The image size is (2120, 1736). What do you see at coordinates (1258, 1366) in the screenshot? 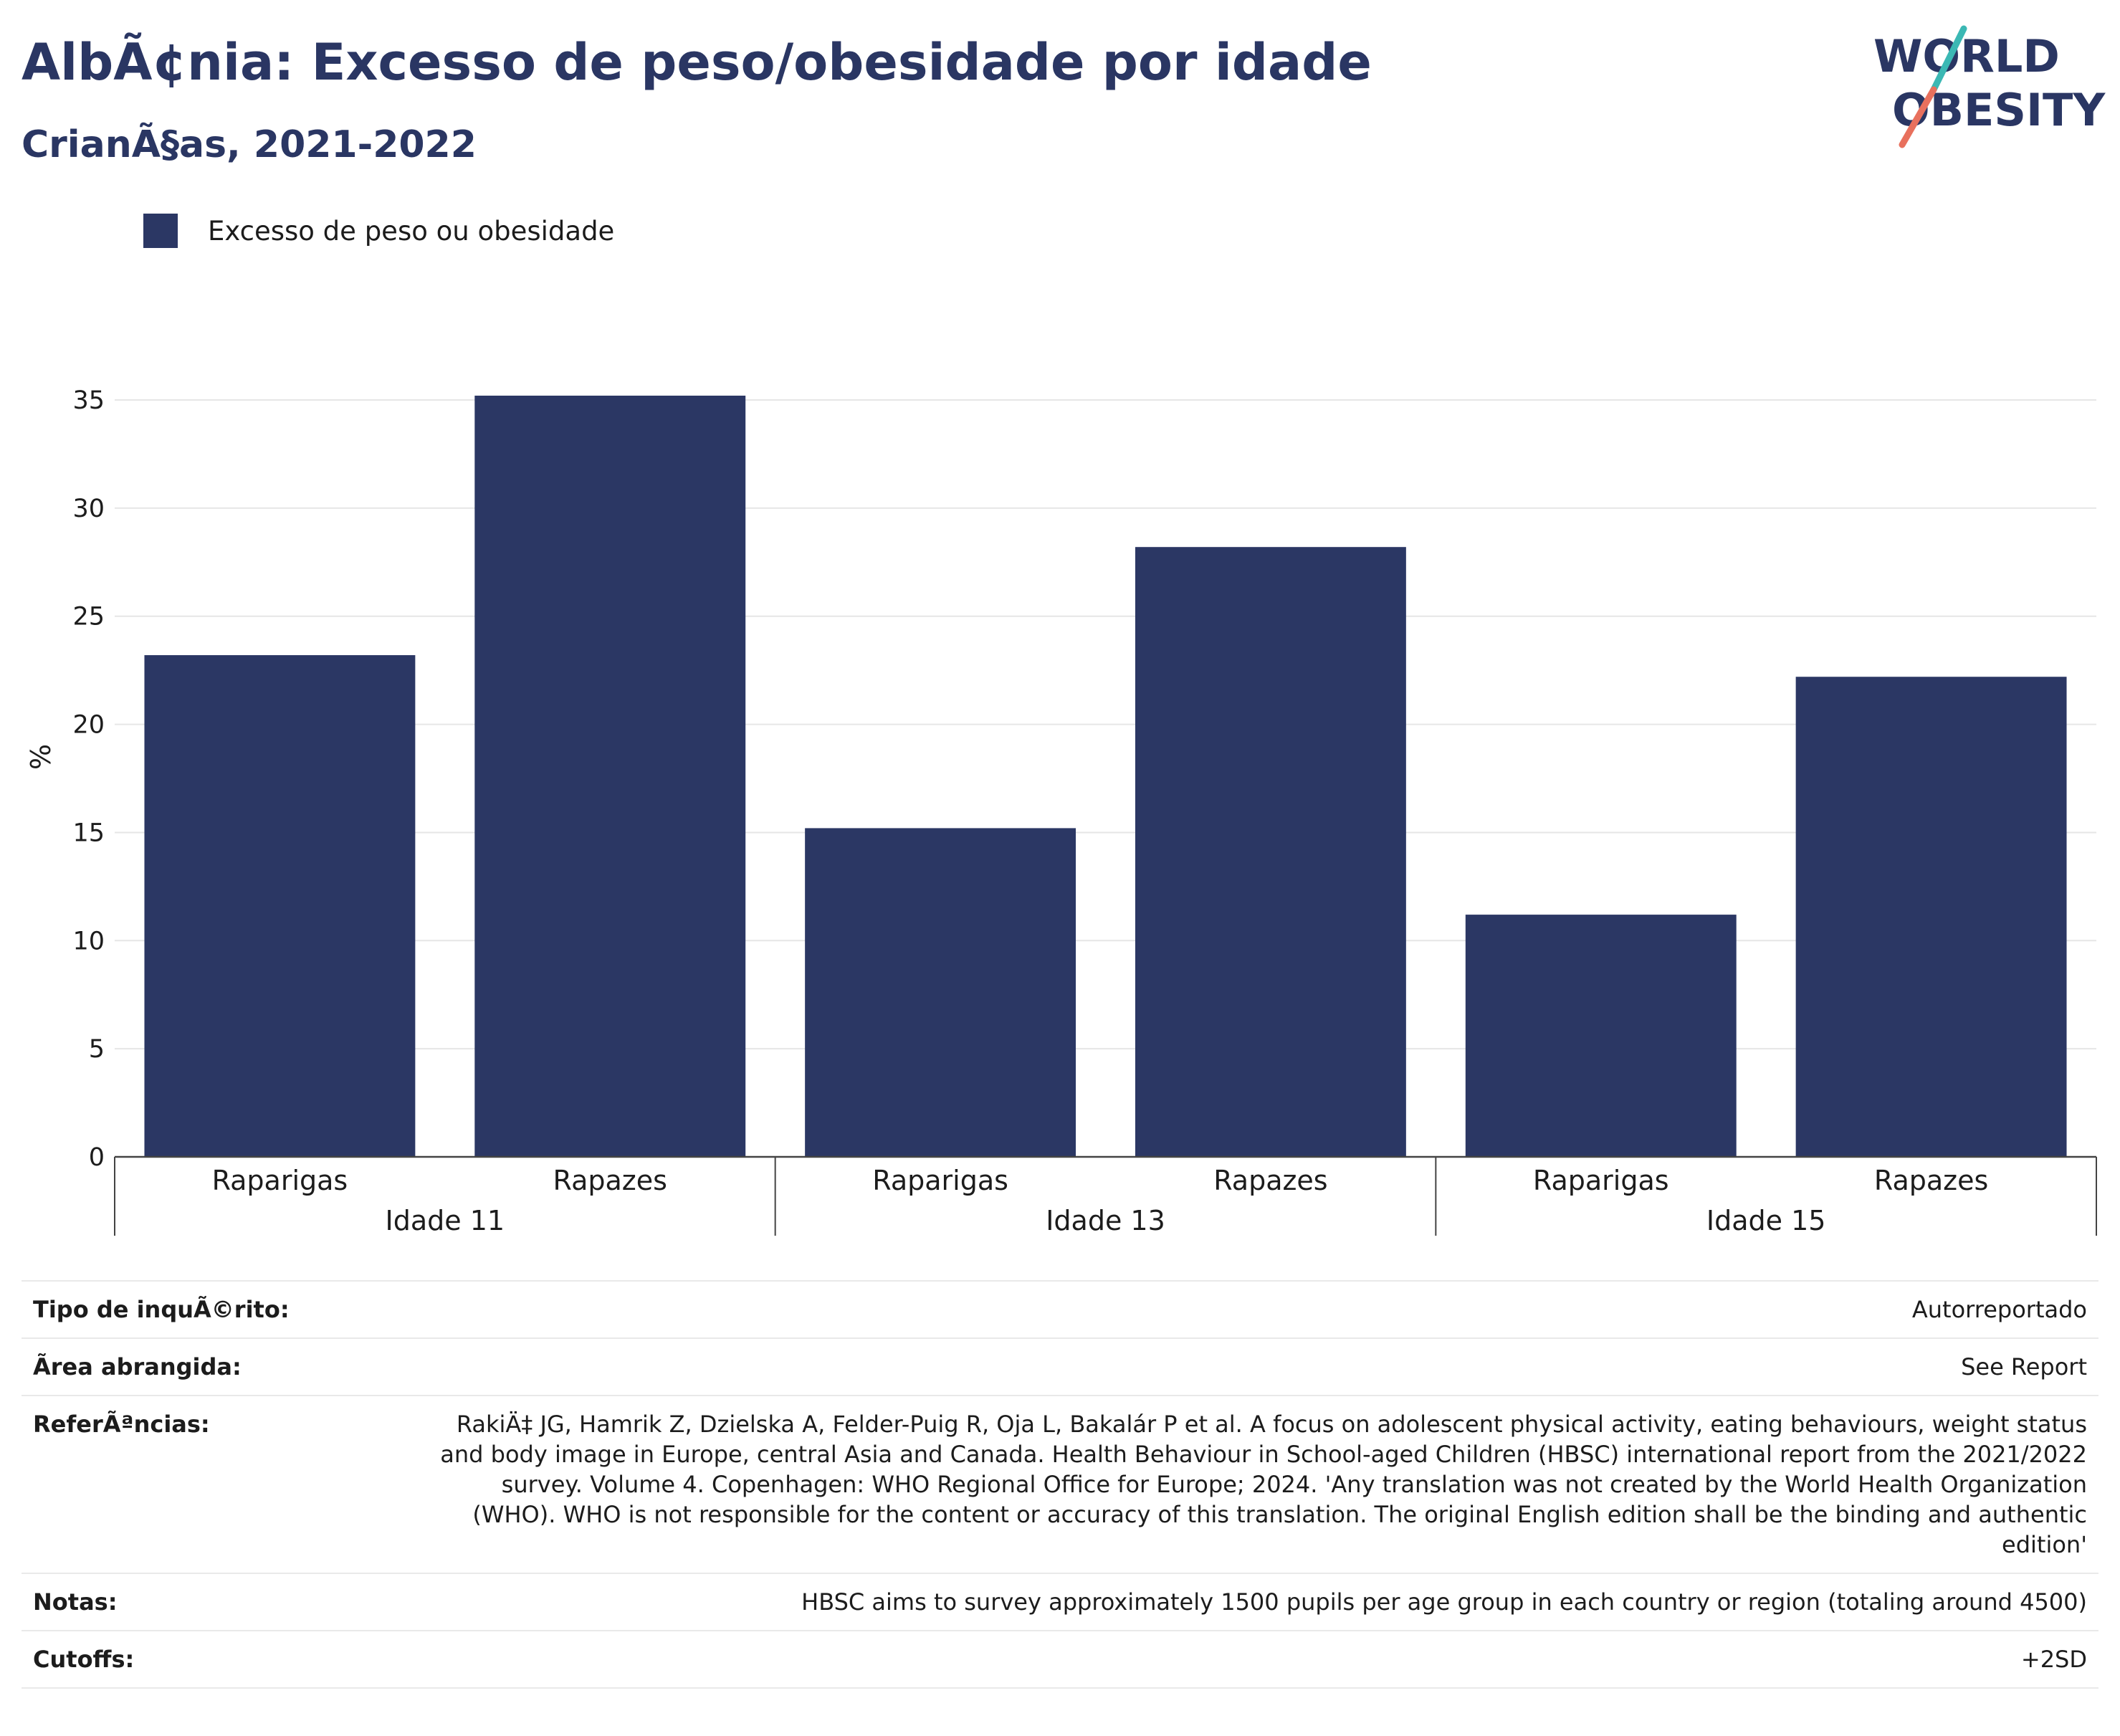
I see `metadata-value: See Report` at bounding box center [1258, 1366].